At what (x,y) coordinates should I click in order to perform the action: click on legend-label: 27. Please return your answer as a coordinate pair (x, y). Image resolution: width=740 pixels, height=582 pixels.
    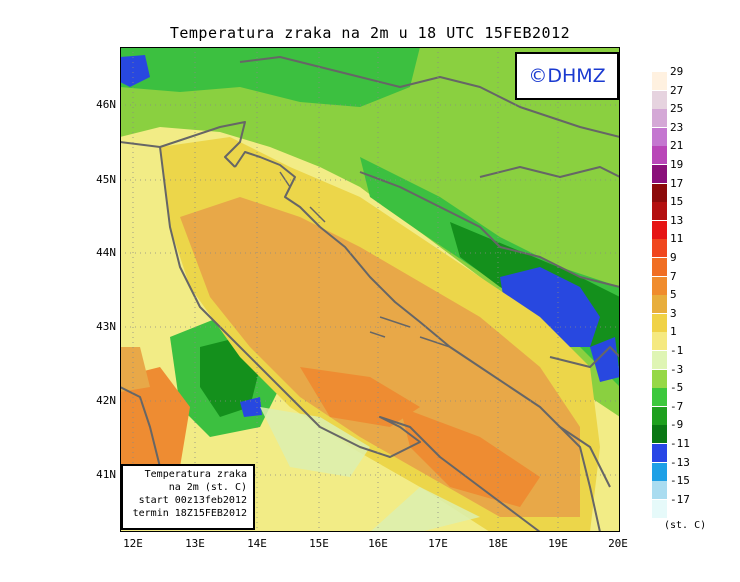
    Looking at the image, I should click on (677, 90).